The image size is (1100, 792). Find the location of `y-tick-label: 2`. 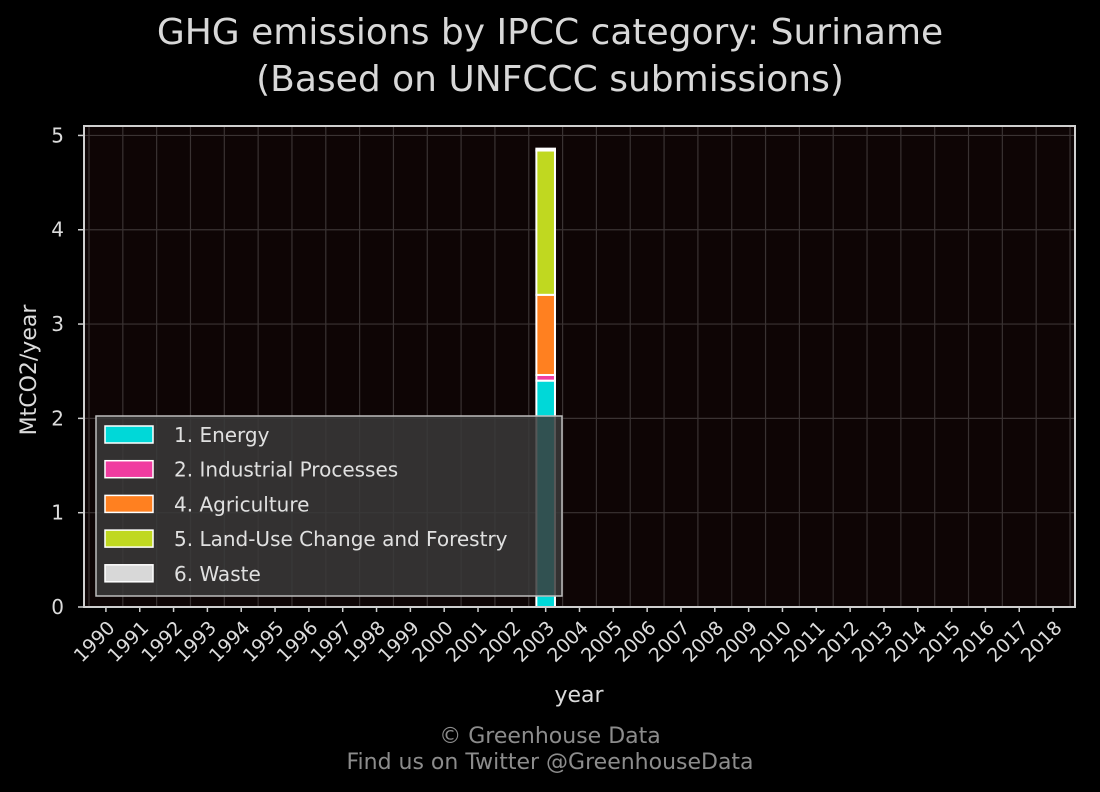

y-tick-label: 2 is located at coordinates (57, 418).